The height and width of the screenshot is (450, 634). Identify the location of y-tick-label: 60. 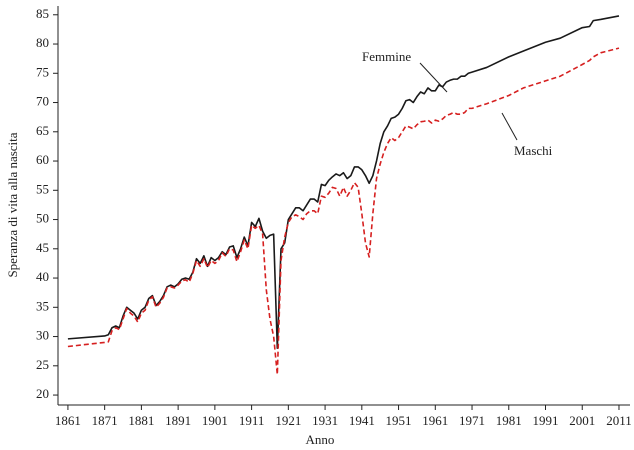
(42, 159).